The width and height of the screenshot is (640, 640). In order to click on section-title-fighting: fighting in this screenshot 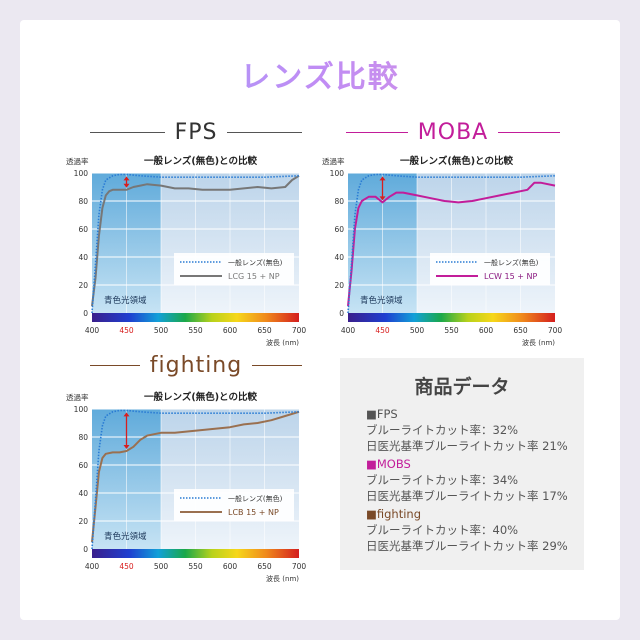, I will do `click(196, 365)`.